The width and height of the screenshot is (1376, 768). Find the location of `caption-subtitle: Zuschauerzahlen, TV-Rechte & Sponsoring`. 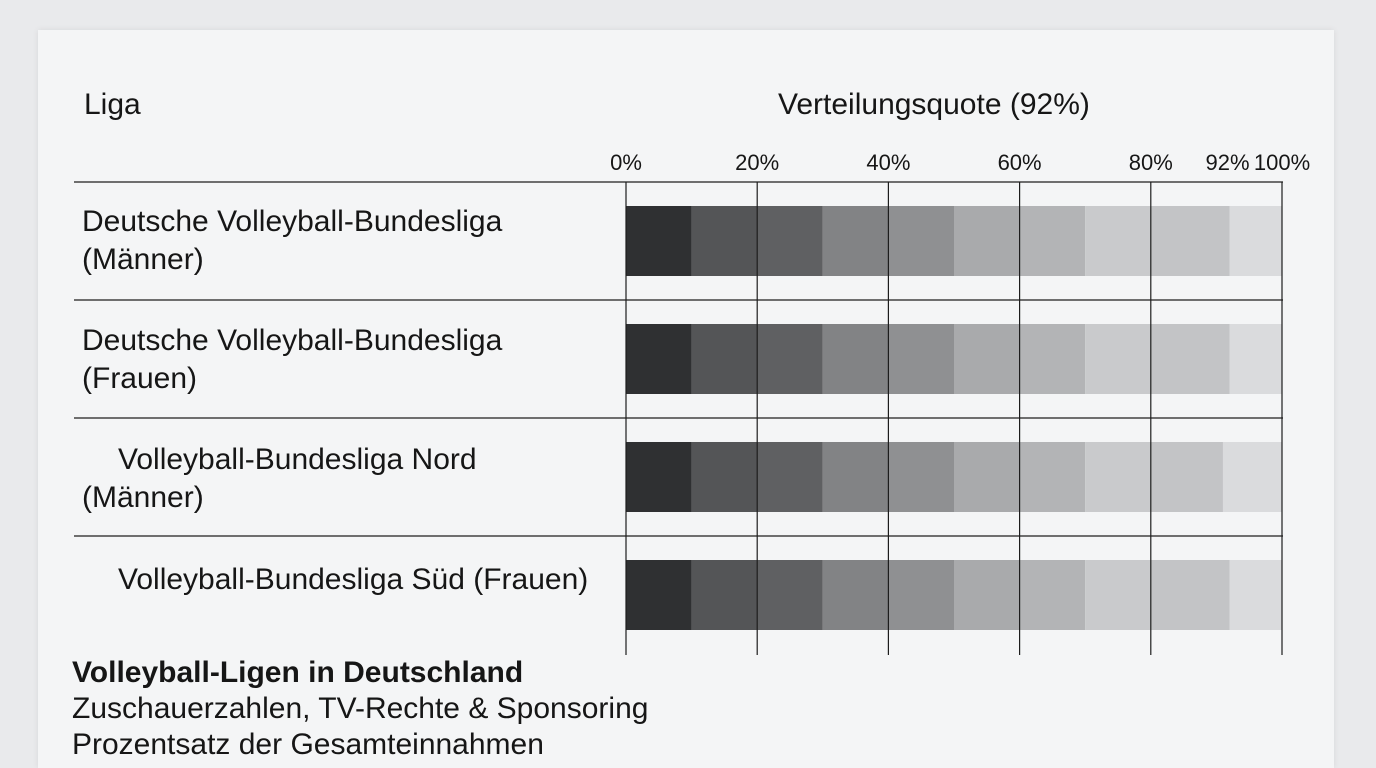

caption-subtitle: Zuschauerzahlen, TV-Rechte & Sponsoring is located at coordinates (360, 708).